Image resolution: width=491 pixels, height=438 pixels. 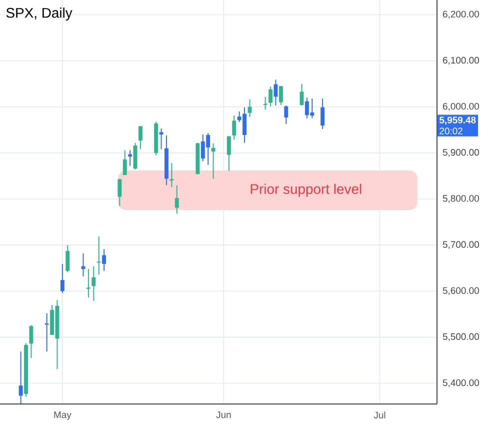 What do you see at coordinates (460, 337) in the screenshot?
I see `y-tick-label: 5,500.00` at bounding box center [460, 337].